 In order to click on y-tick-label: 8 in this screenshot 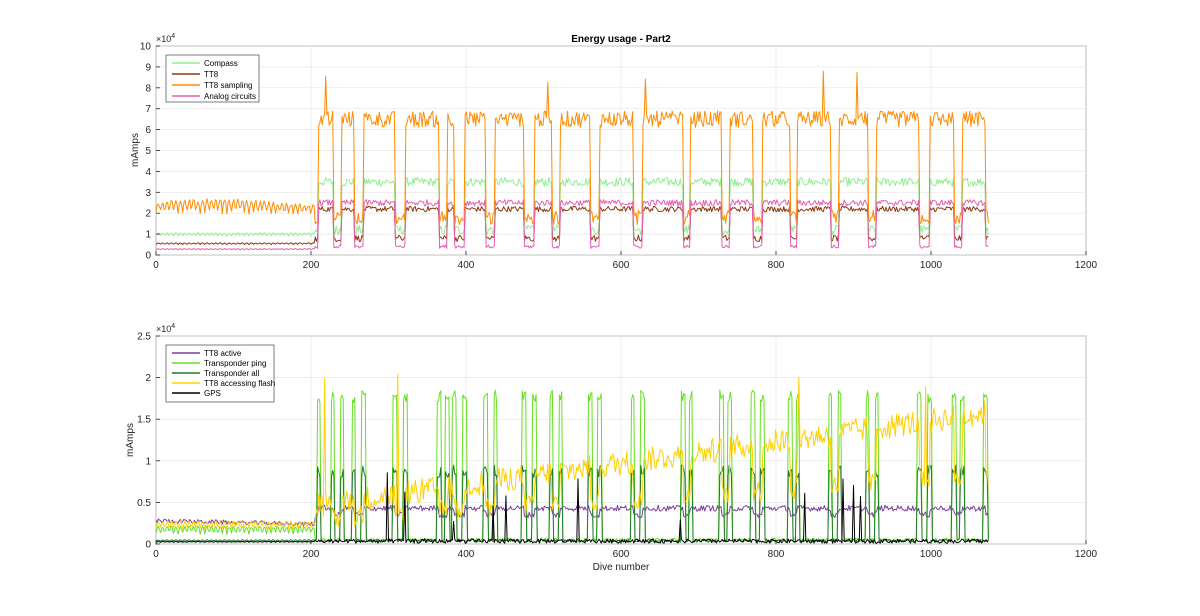, I will do `click(148, 88)`.